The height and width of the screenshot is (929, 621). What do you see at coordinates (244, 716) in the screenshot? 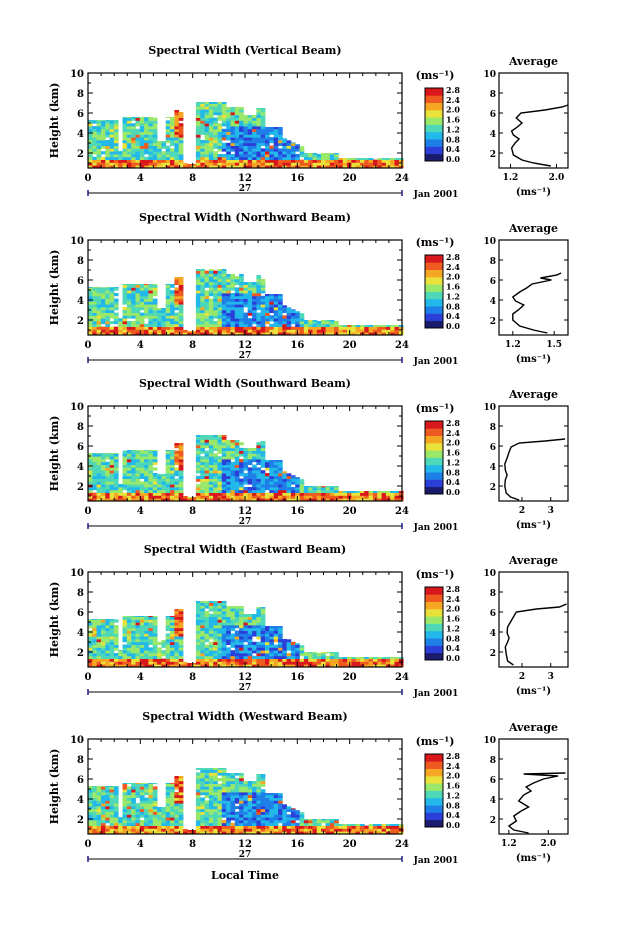
I see `panel-title: Spectral Width (Westward Beam)` at bounding box center [244, 716].